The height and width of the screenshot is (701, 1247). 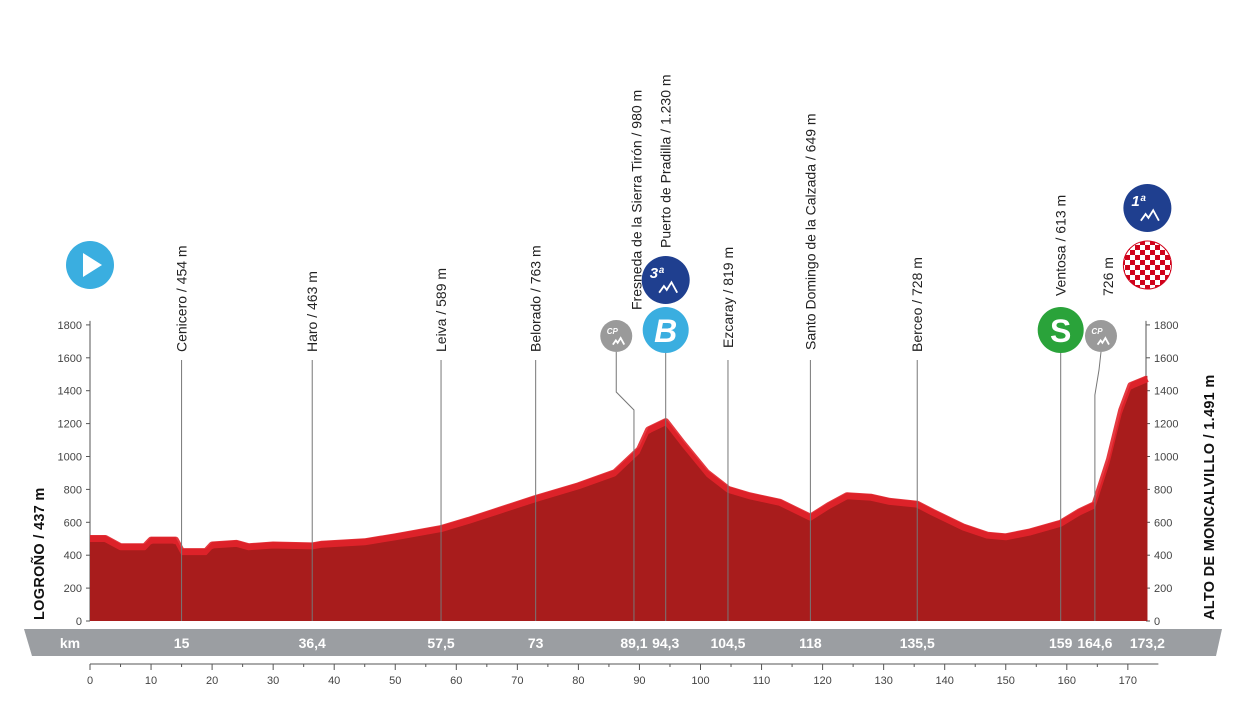 What do you see at coordinates (727, 643) in the screenshot?
I see `km-mark-label: 104,5` at bounding box center [727, 643].